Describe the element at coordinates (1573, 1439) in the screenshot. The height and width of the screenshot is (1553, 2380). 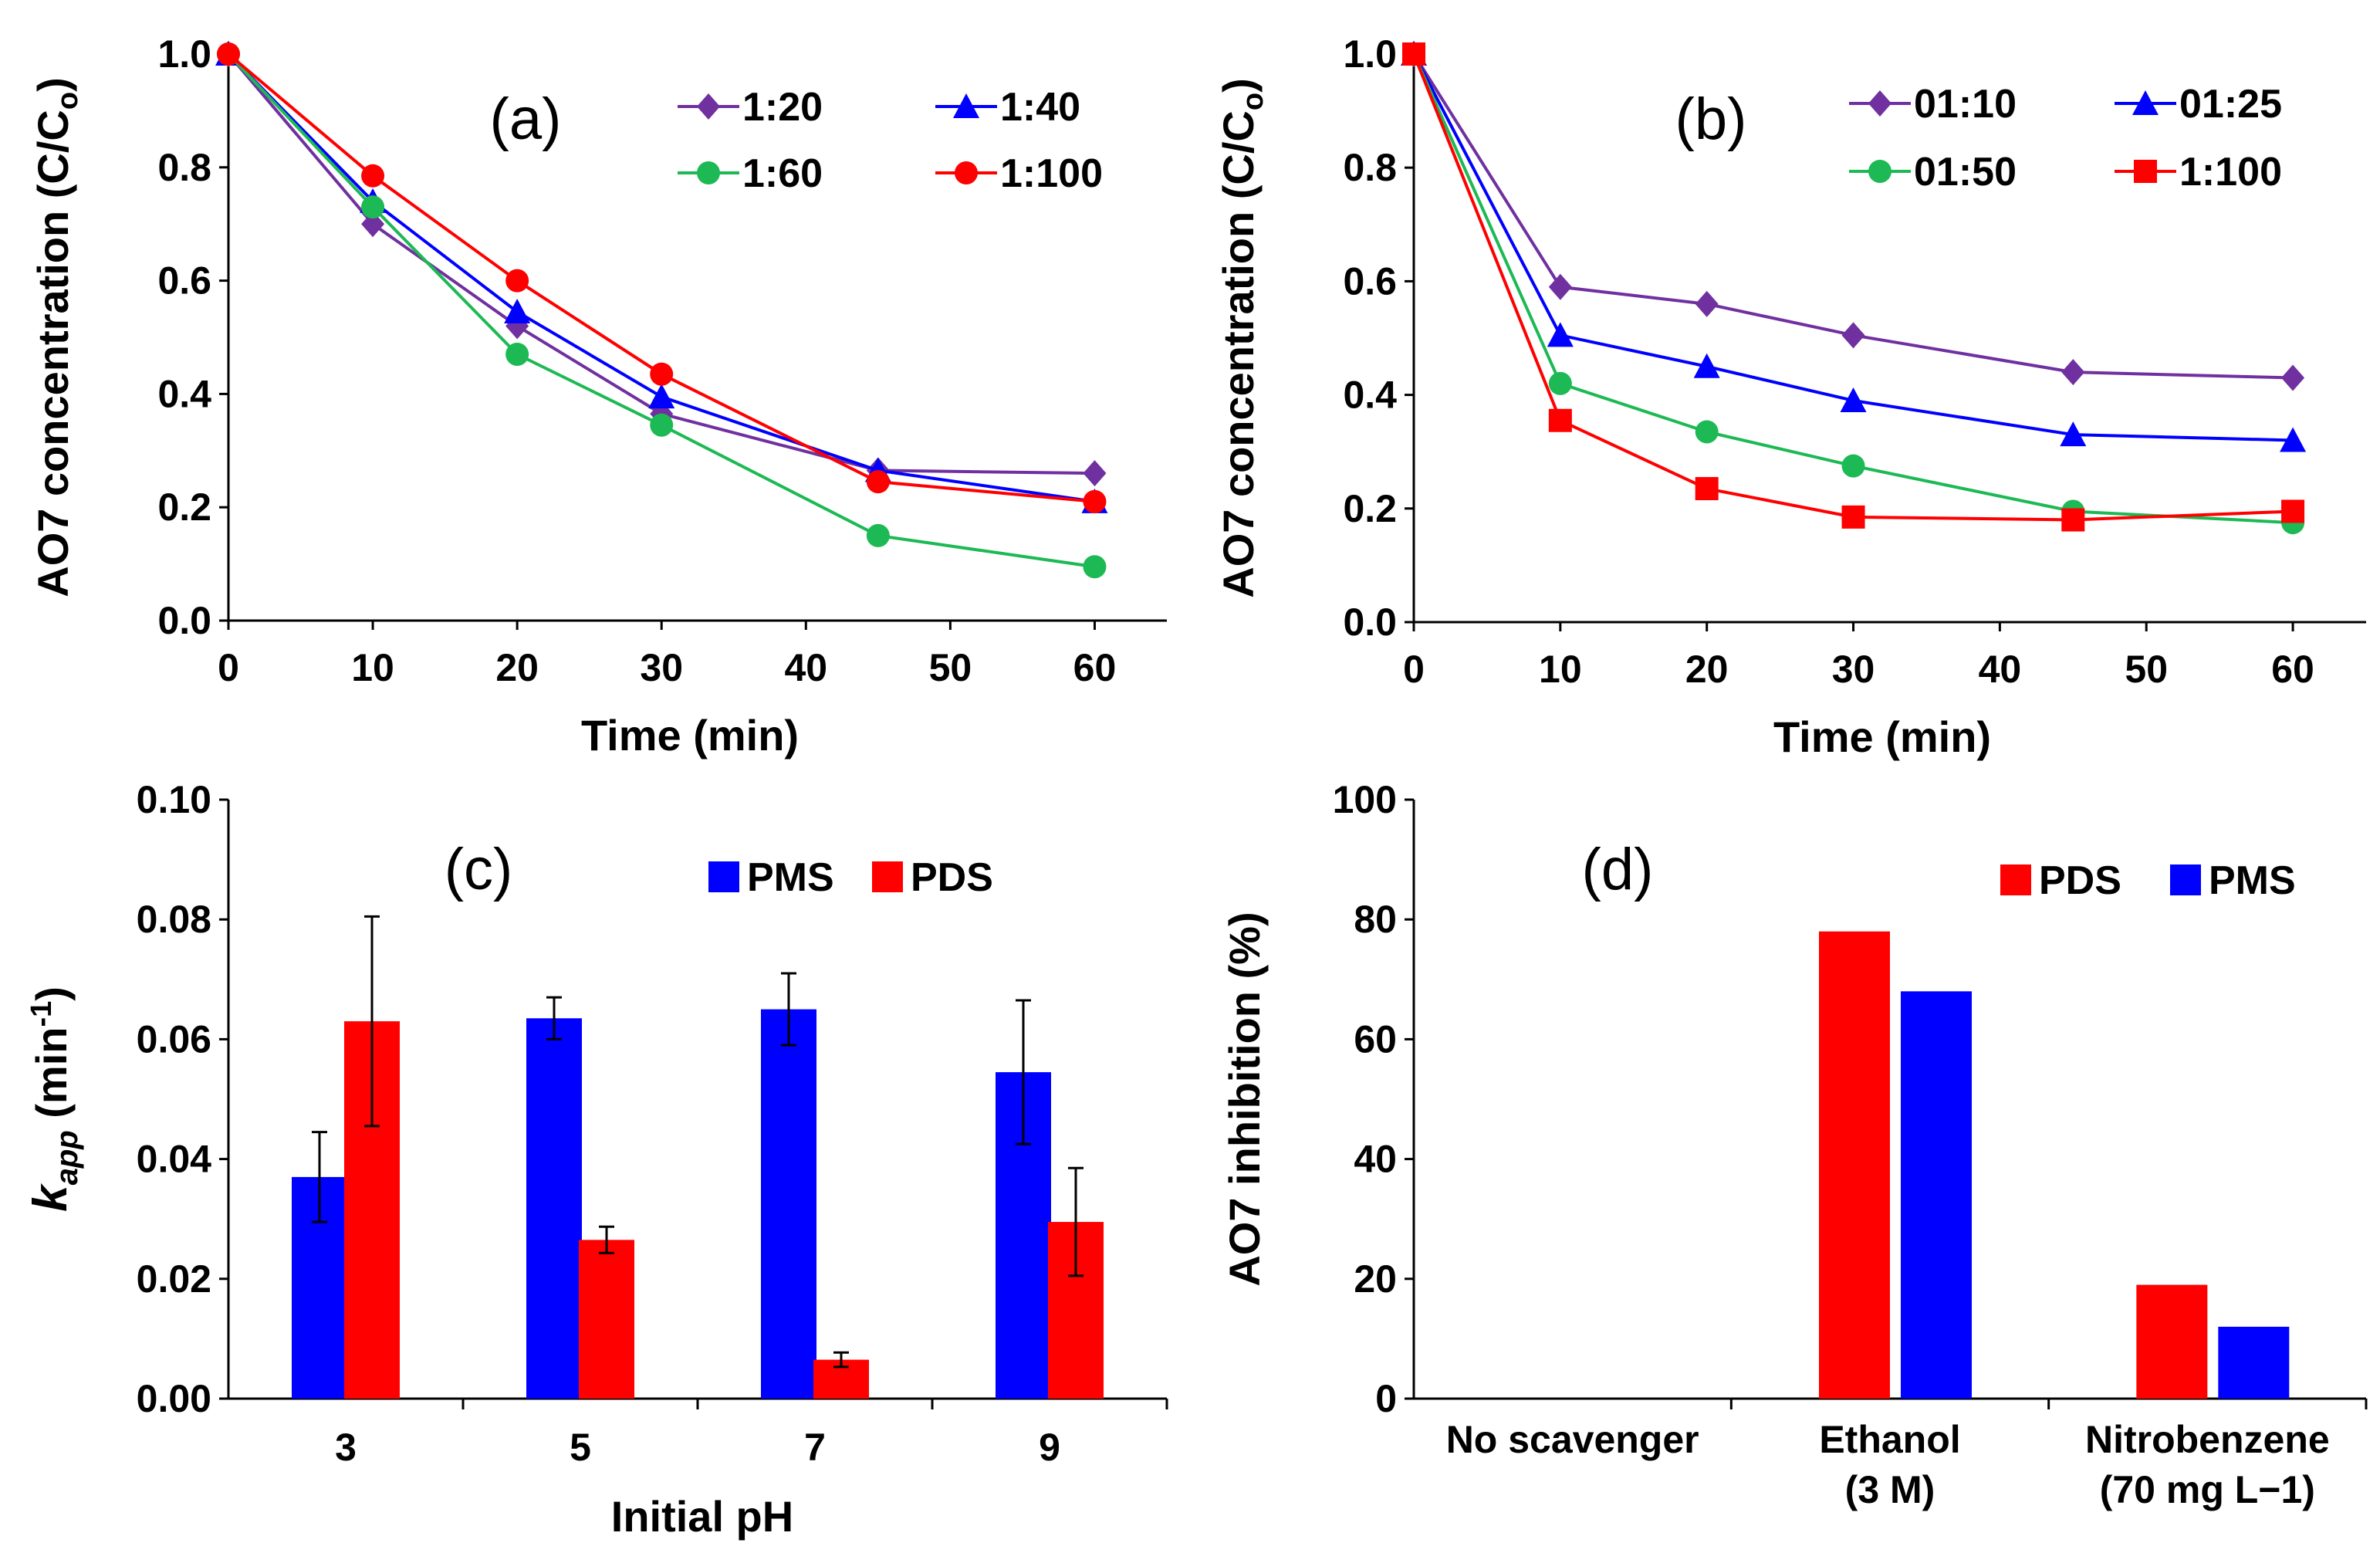
I see `x-category-label: No scavenger` at that location.